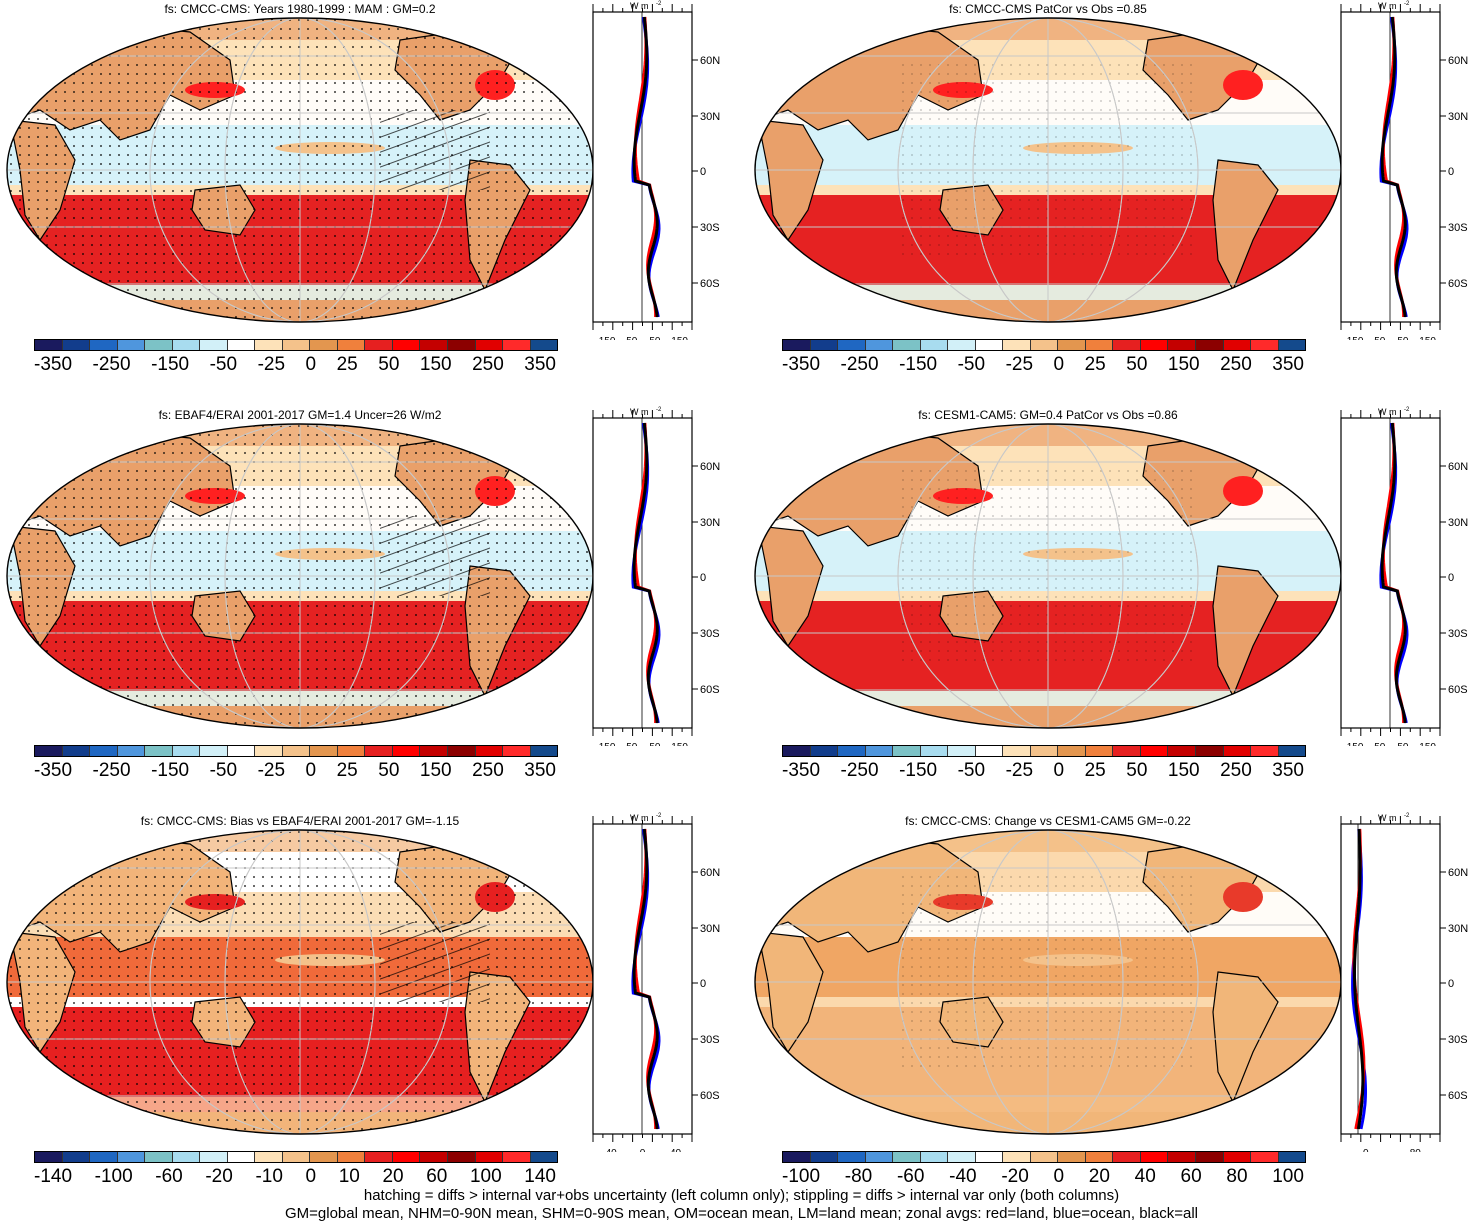 This screenshot has width=1483, height=1222. Describe the element at coordinates (1095, 365) in the screenshot. I see `colorbar-tick-label: 25` at that location.